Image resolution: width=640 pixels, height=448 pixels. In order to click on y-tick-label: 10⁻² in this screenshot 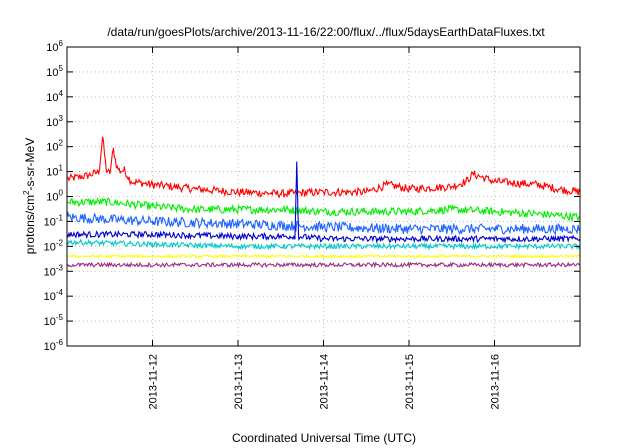, I will do `click(54, 245)`.